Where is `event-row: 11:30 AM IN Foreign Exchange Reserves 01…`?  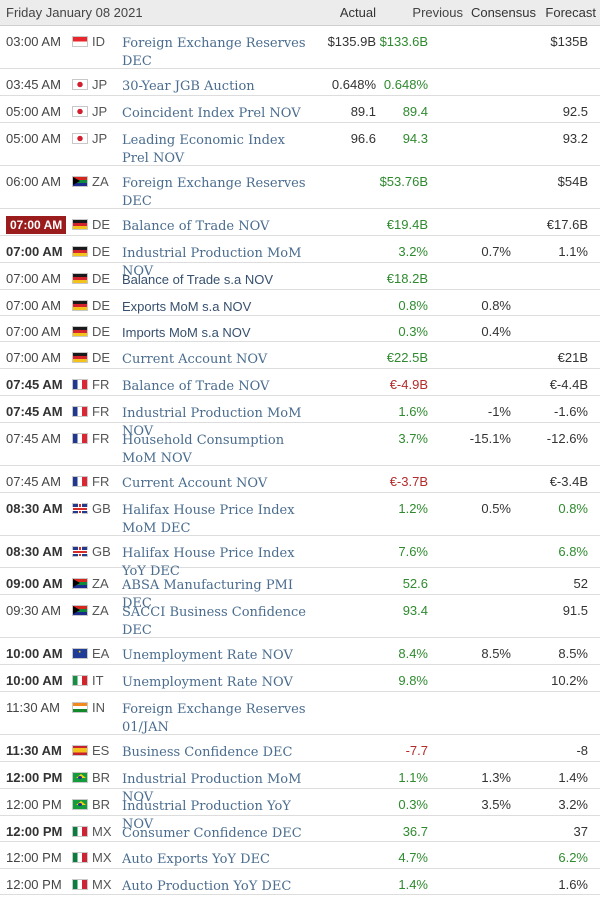 event-row: 11:30 AM IN Foreign Exchange Reserves 01… is located at coordinates (300, 713).